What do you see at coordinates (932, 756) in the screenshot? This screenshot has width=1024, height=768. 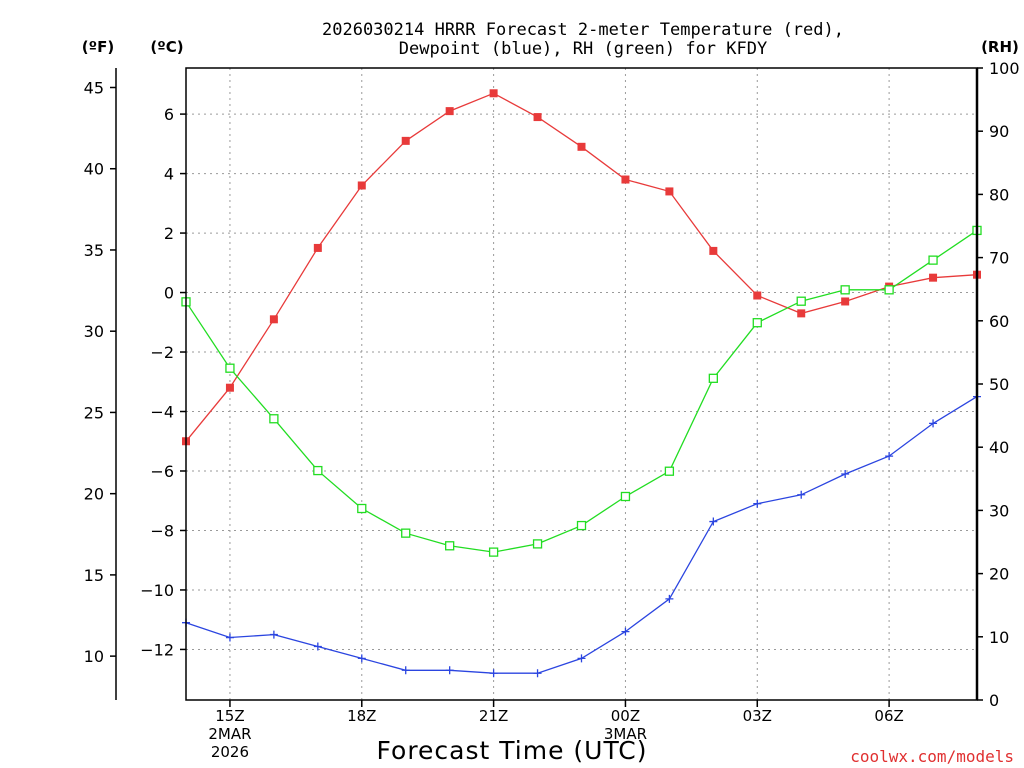 I see `credit-text: coolwx.com/models` at bounding box center [932, 756].